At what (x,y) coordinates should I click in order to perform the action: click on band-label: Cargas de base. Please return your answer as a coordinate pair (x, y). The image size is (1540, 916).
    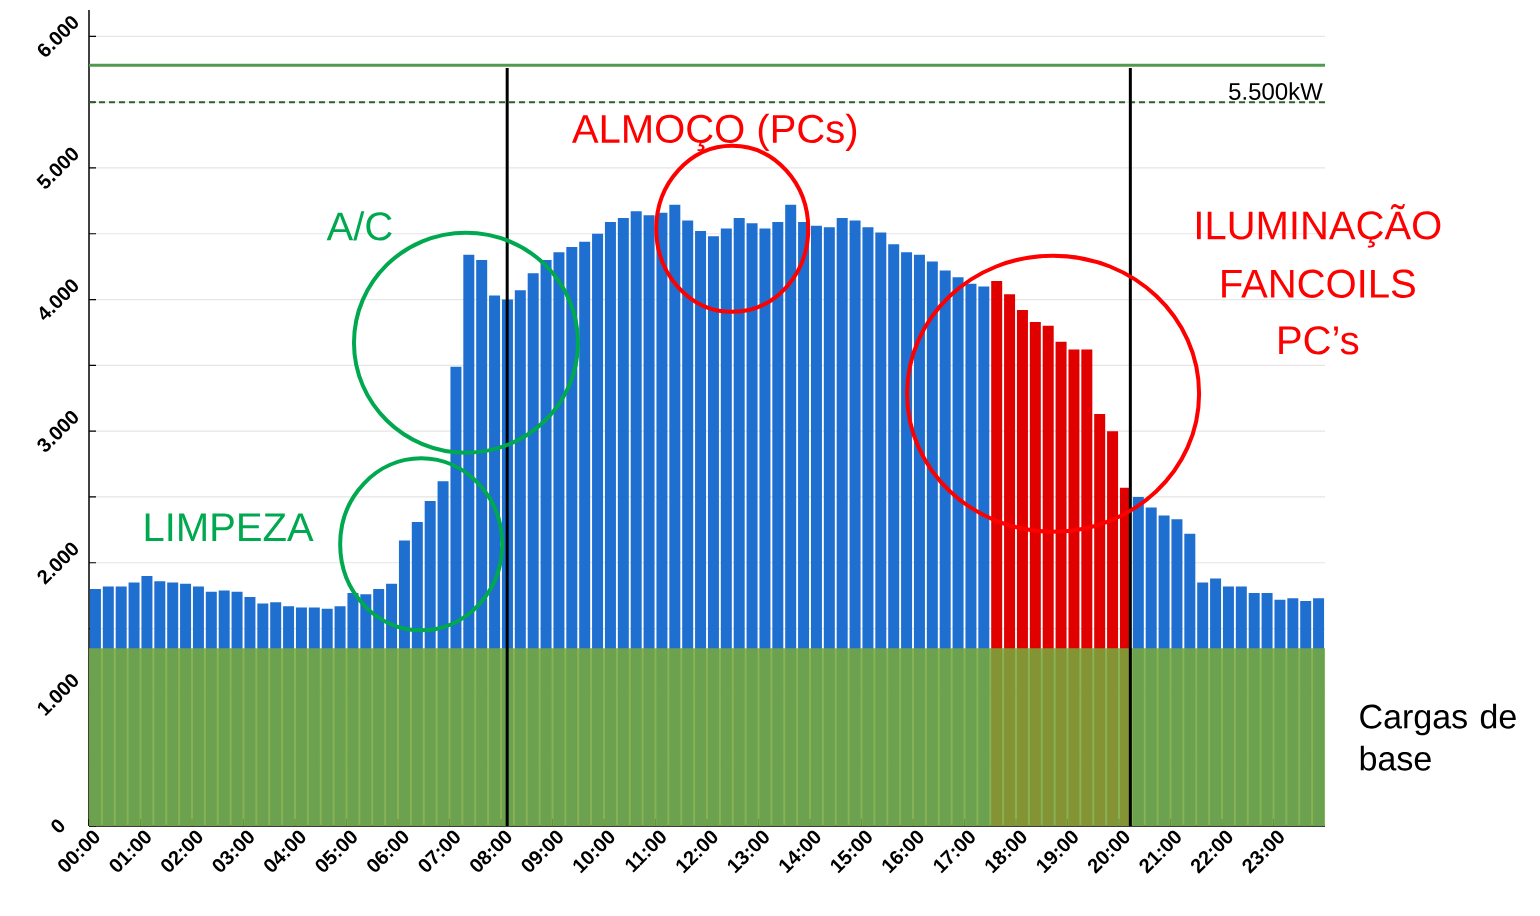
    Looking at the image, I should click on (1438, 737).